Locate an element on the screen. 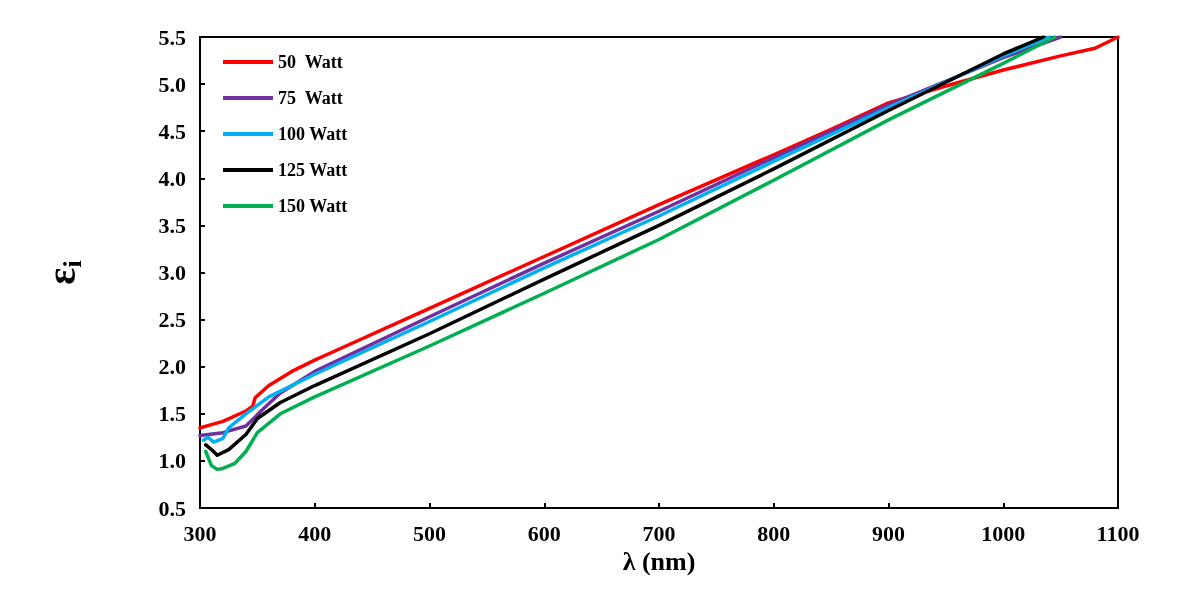 The image size is (1179, 605). x-axis-title: λ (nm) is located at coordinates (659, 562).